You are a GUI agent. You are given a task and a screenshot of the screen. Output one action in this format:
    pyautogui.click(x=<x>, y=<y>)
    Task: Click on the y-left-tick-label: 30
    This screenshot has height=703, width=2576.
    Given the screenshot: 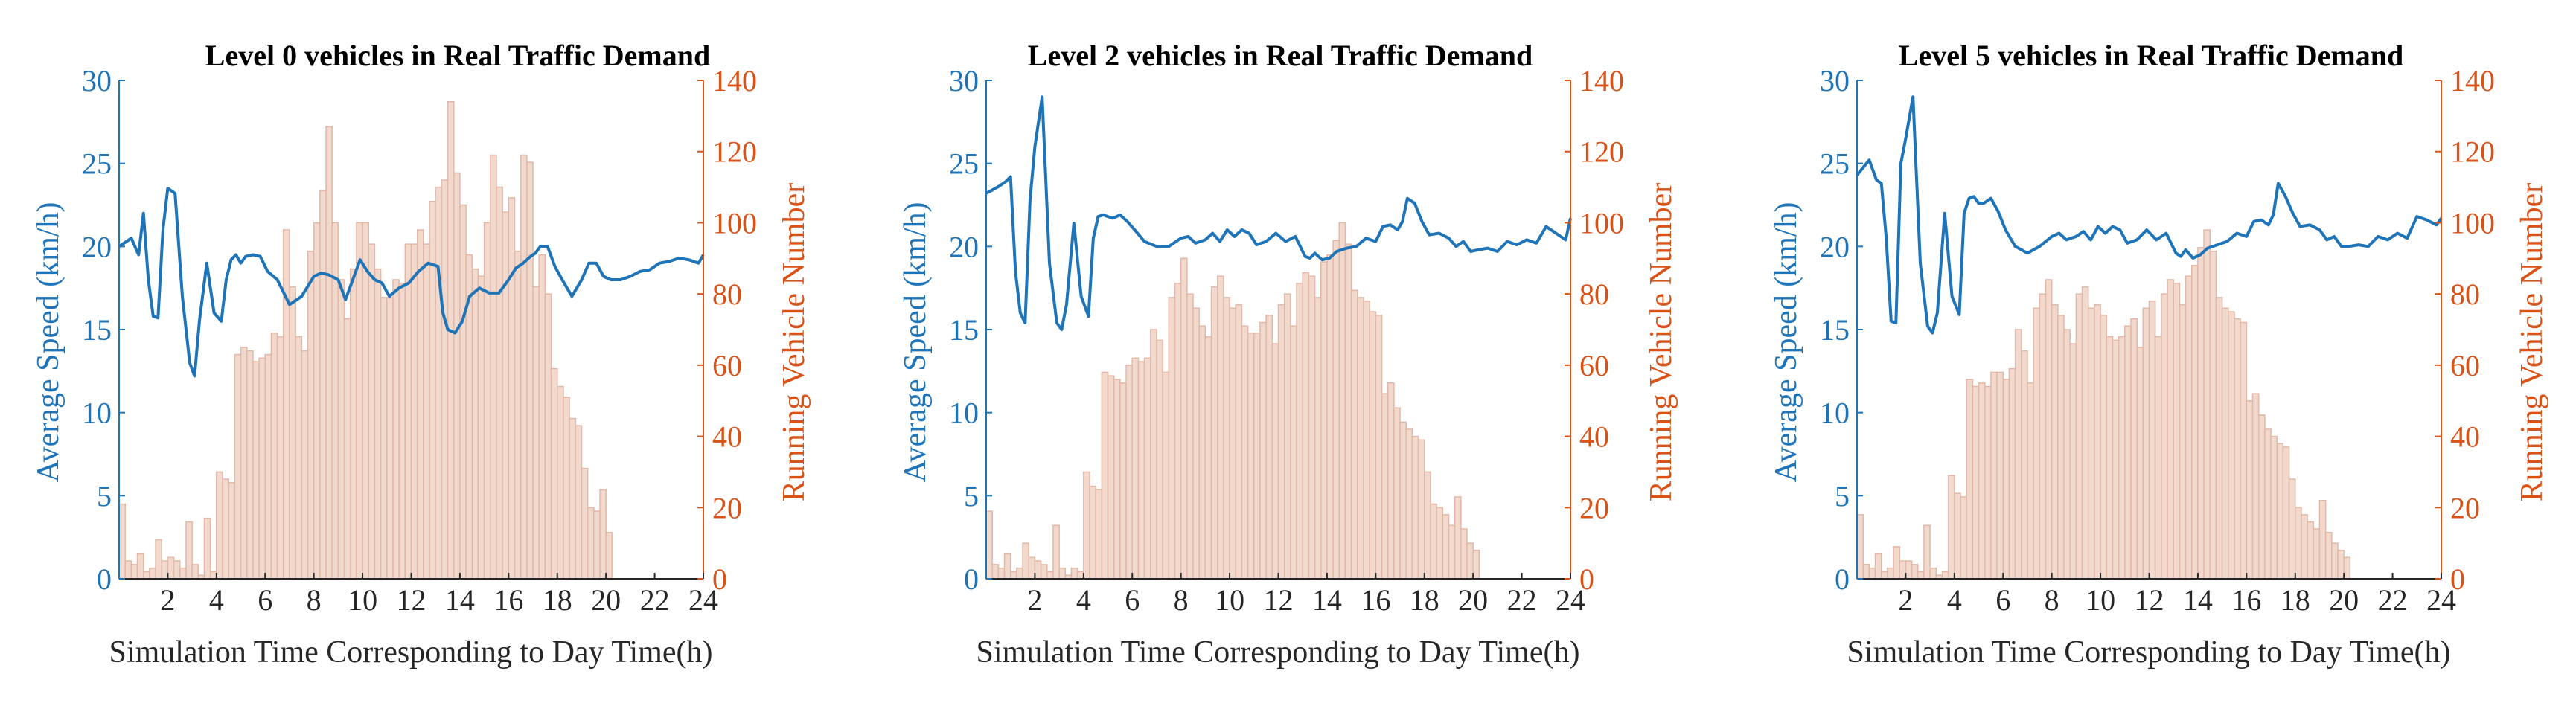 What is the action you would take?
    pyautogui.click(x=97, y=80)
    